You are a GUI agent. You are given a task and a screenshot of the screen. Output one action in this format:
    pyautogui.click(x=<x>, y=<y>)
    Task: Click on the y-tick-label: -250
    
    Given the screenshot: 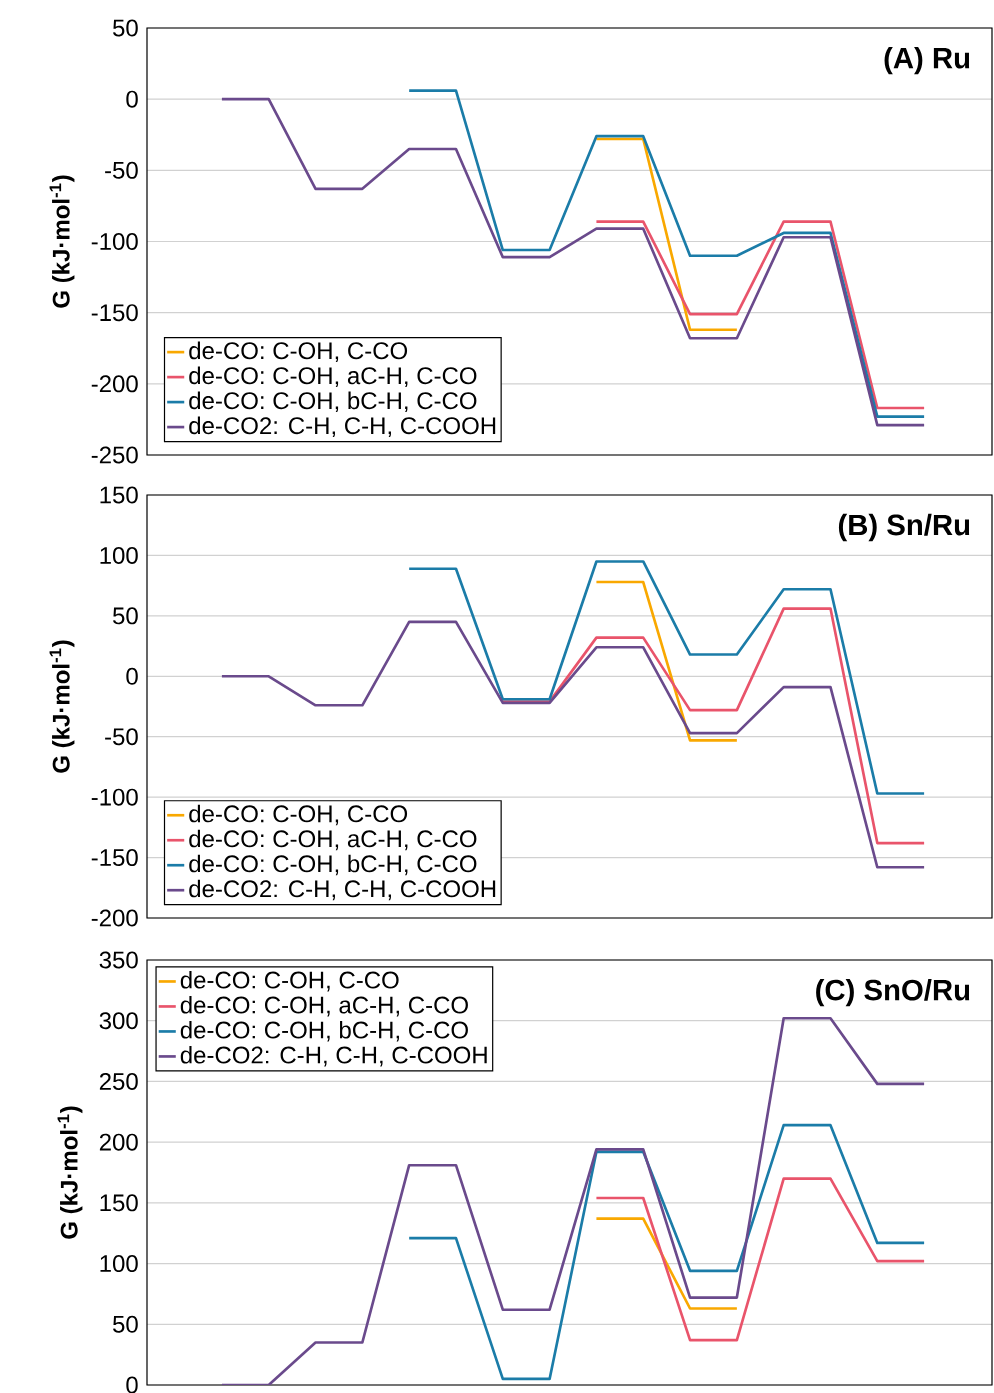 What is the action you would take?
    pyautogui.click(x=114, y=455)
    